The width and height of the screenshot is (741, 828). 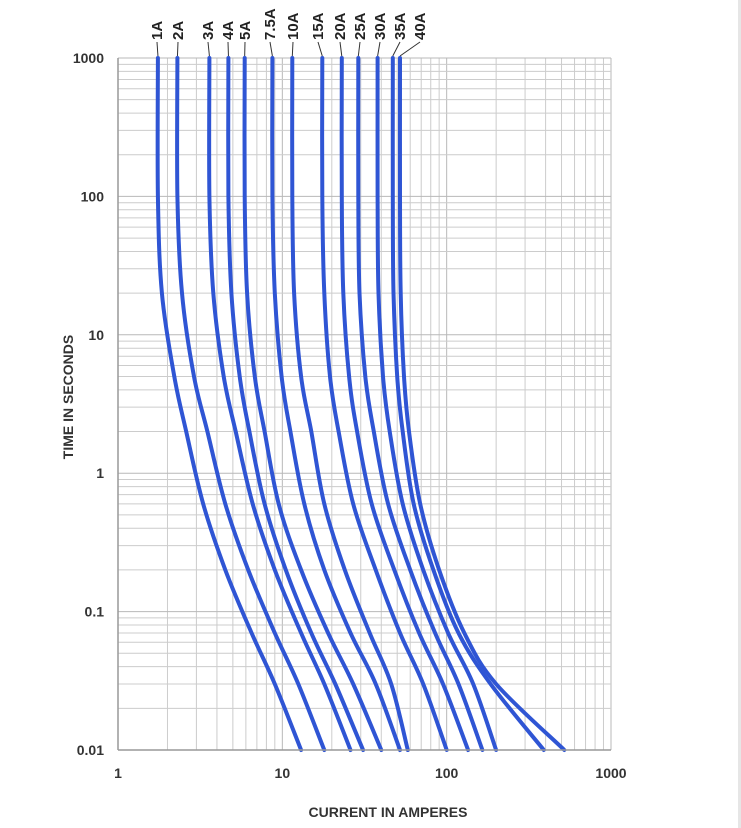 I want to click on y-tick-label: 0.1, so click(x=95, y=612).